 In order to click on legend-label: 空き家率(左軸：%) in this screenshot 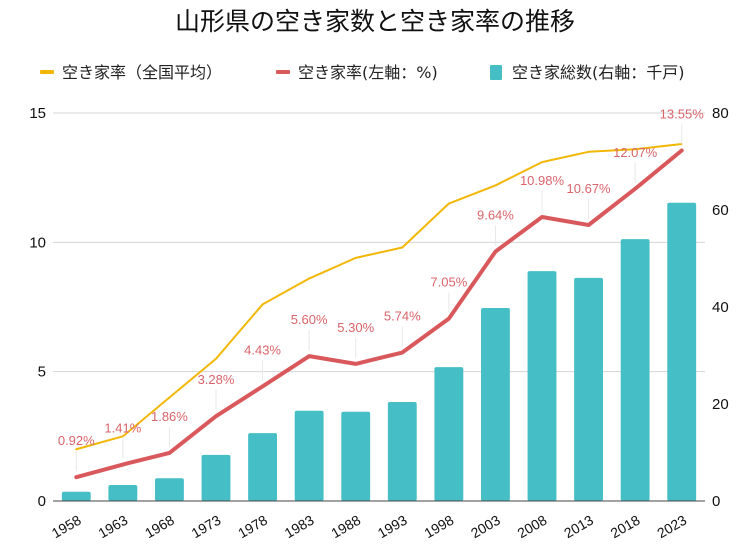, I will do `click(368, 72)`.